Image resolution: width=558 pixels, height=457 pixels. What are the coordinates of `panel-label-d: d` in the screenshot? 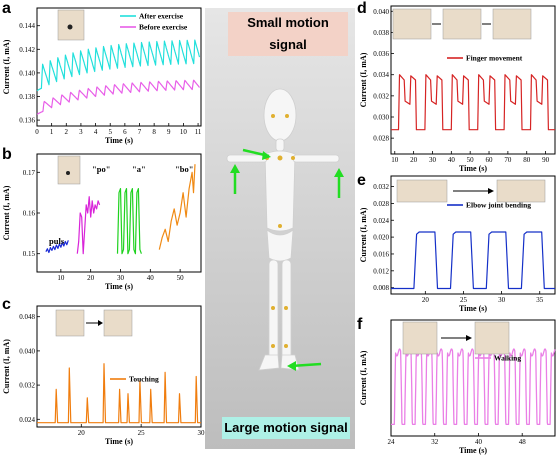 It's located at (362, 8).